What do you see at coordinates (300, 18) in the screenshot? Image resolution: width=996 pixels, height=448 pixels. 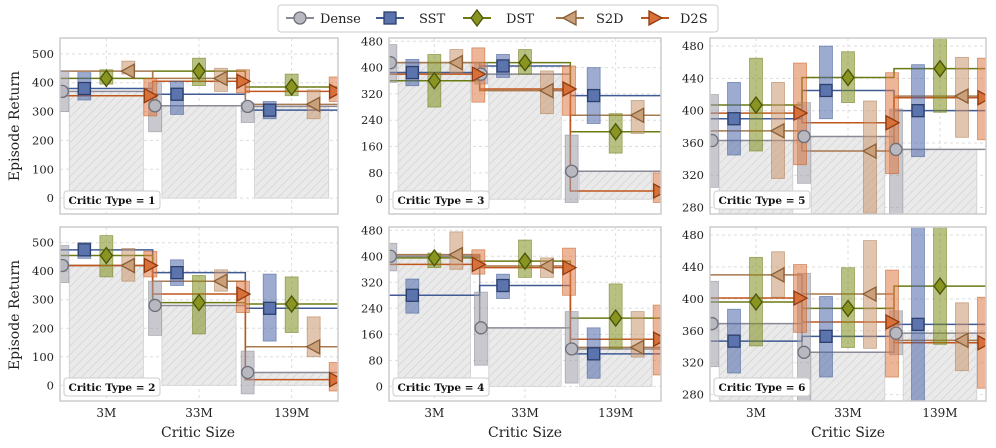 I see `legend-marker-dense` at bounding box center [300, 18].